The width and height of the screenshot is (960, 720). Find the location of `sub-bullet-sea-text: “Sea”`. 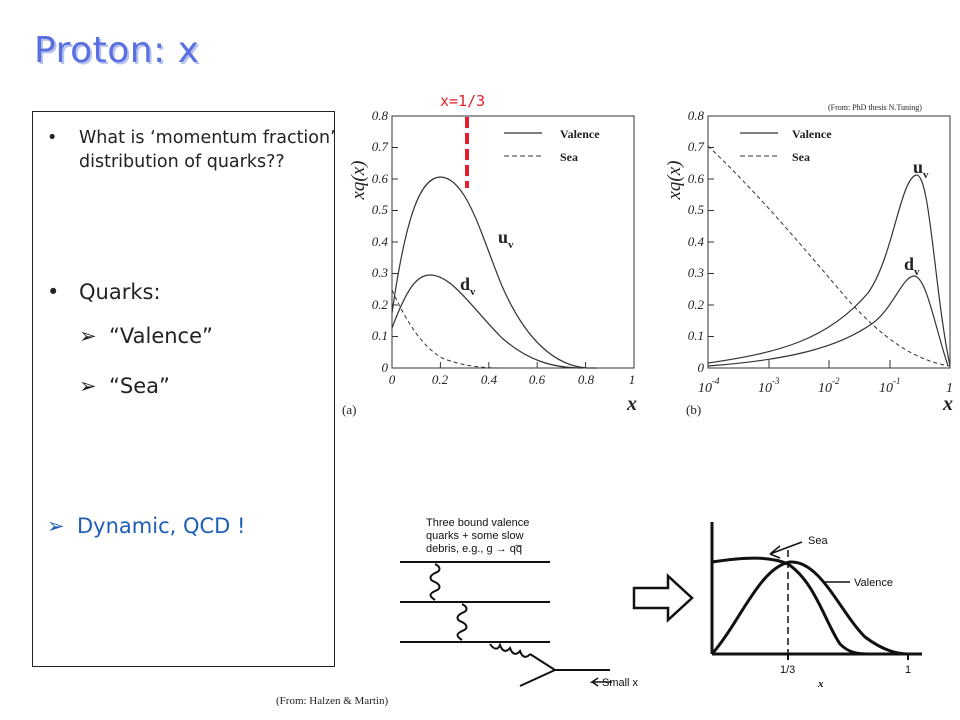

sub-bullet-sea-text: “Sea” is located at coordinates (139, 386).